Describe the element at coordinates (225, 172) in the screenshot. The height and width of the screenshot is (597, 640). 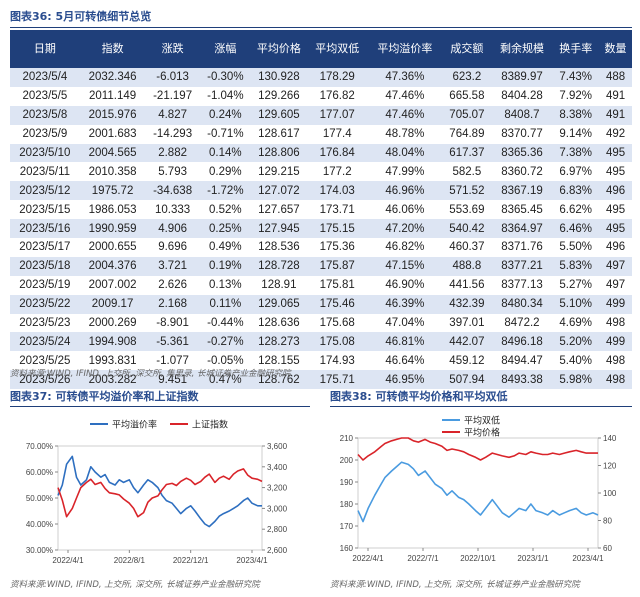
I see `table-cell: 0.29%` at that location.